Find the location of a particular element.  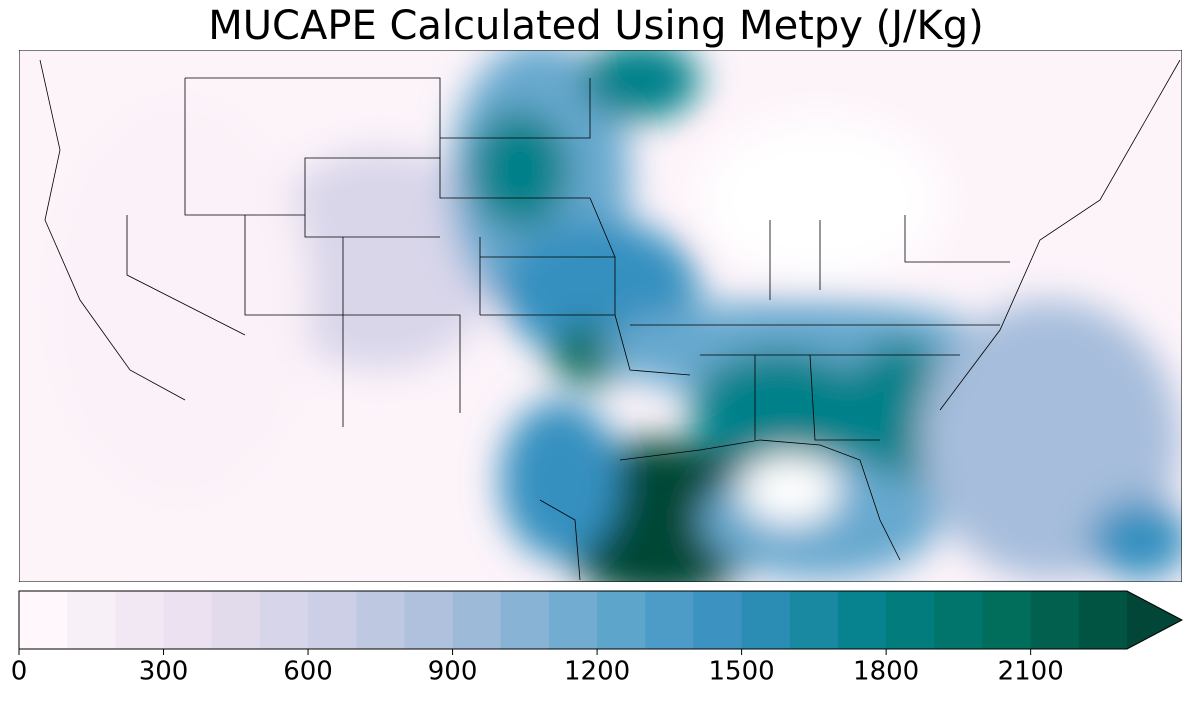

tick-label: 0 is located at coordinates (19, 672).